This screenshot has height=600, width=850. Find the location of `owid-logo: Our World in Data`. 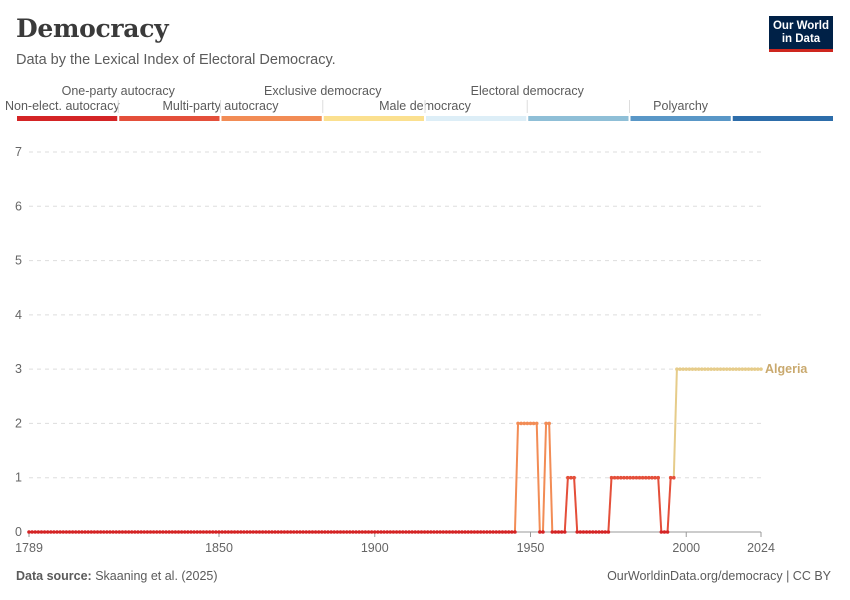

owid-logo: Our World in Data is located at coordinates (801, 34).